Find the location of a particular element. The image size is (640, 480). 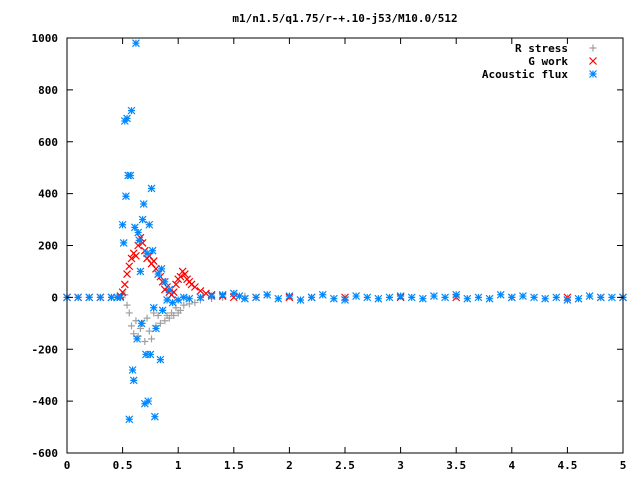

x-tick-label: 0.5 is located at coordinates (123, 465).